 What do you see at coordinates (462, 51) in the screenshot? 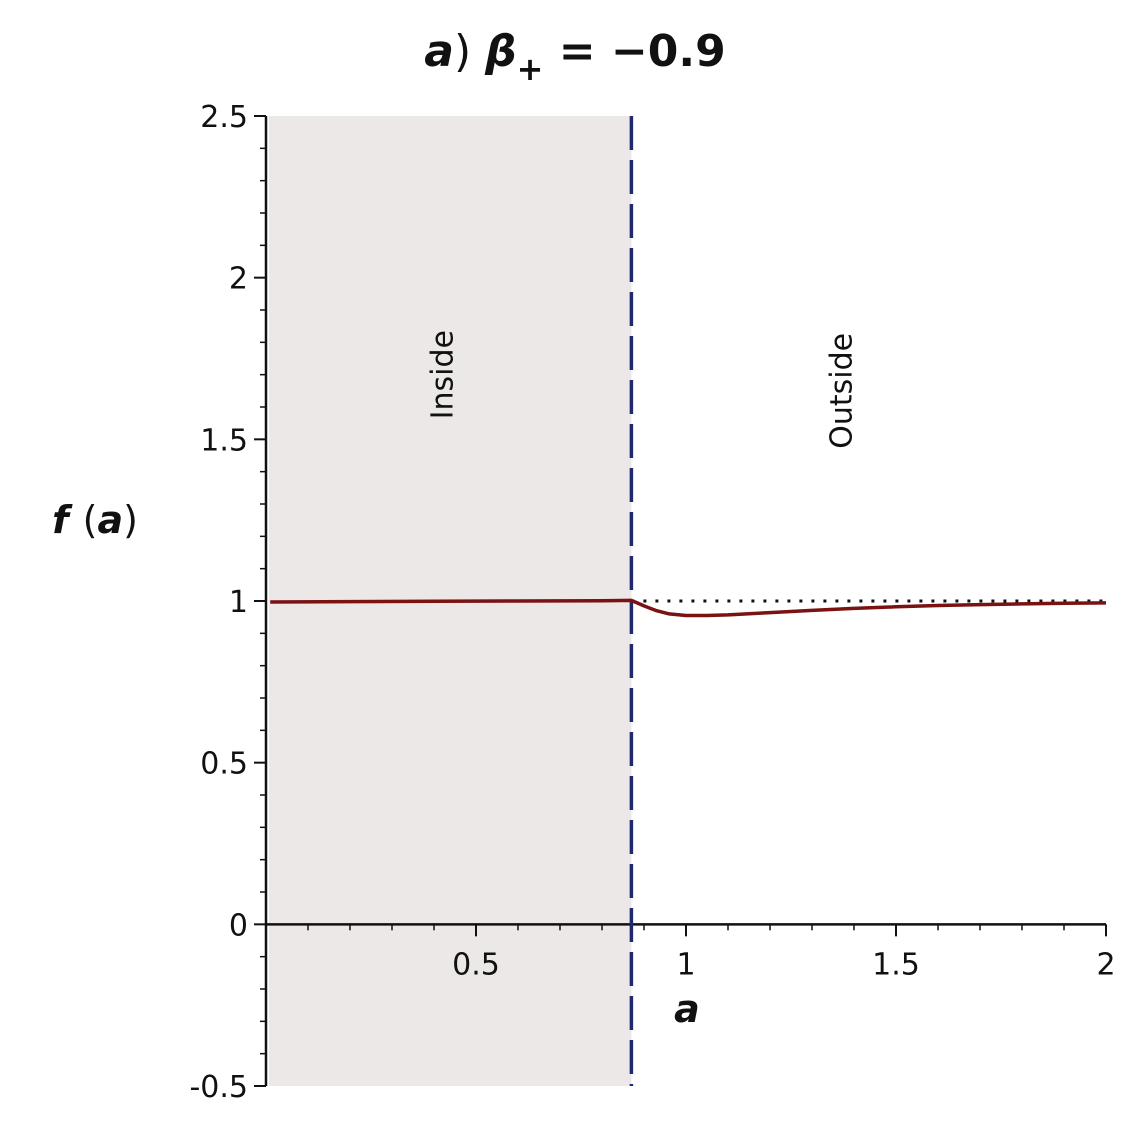
I see `title-paren: )` at bounding box center [462, 51].